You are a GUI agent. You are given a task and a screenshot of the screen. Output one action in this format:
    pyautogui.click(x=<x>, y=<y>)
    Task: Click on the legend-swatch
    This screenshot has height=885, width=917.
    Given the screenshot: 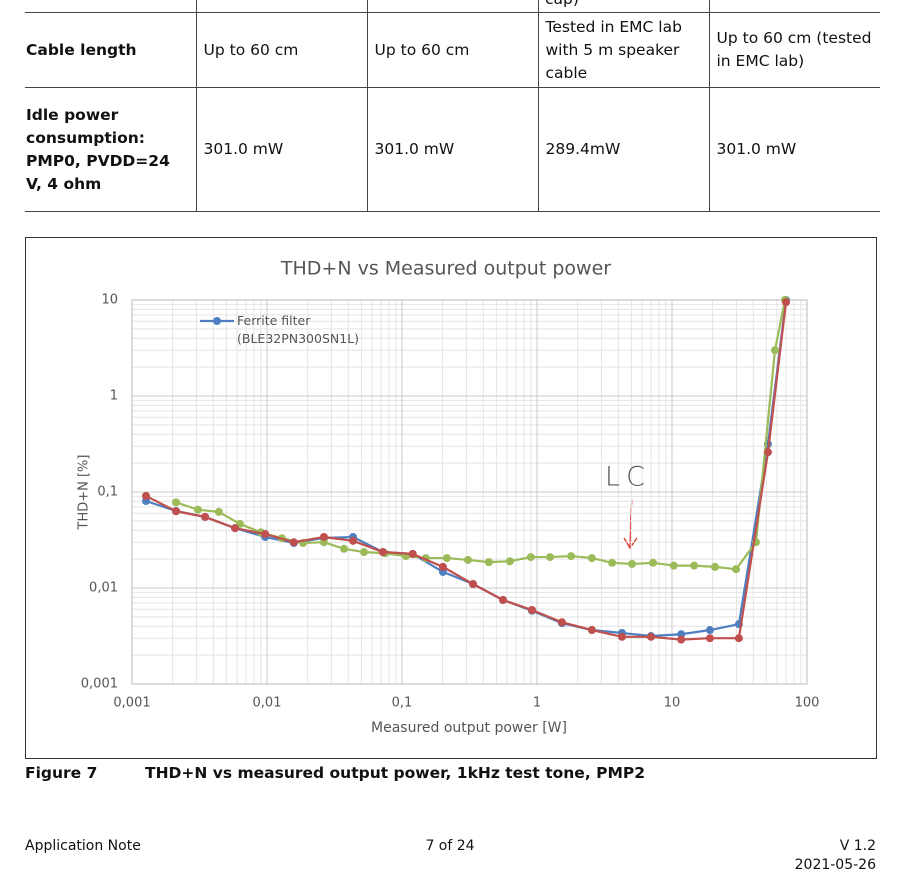 What is the action you would take?
    pyautogui.click(x=217, y=321)
    